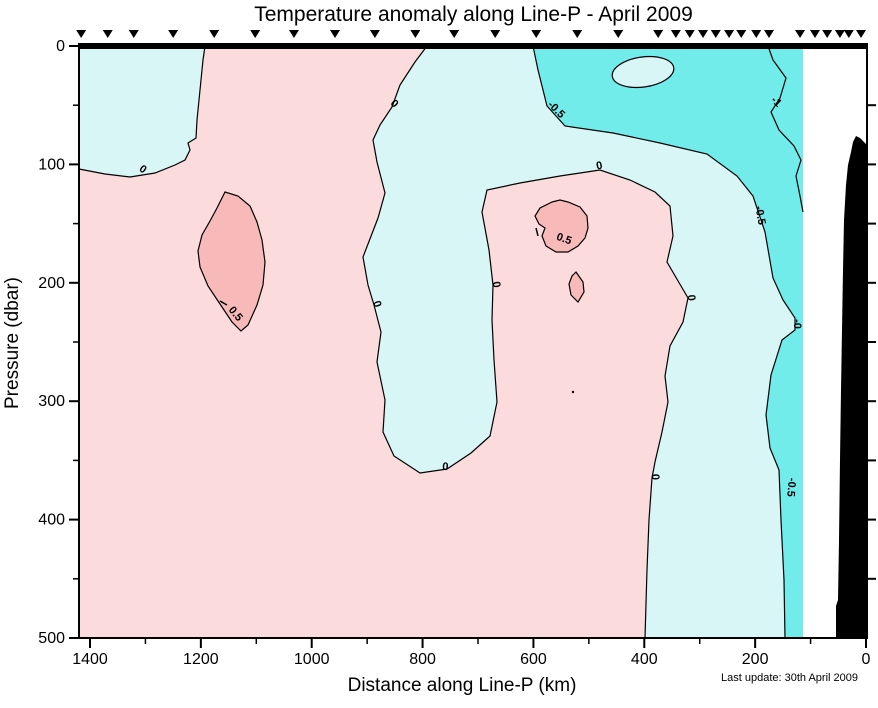 This screenshot has width=878, height=708. Describe the element at coordinates (561, 226) in the screenshot. I see `region-above-05-east` at that location.